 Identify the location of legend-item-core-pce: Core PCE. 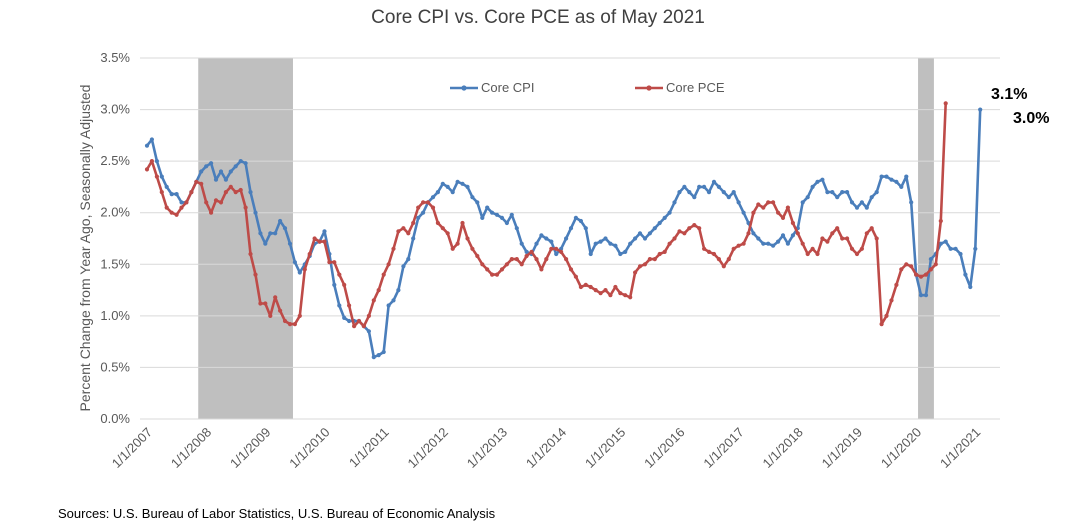
(680, 87).